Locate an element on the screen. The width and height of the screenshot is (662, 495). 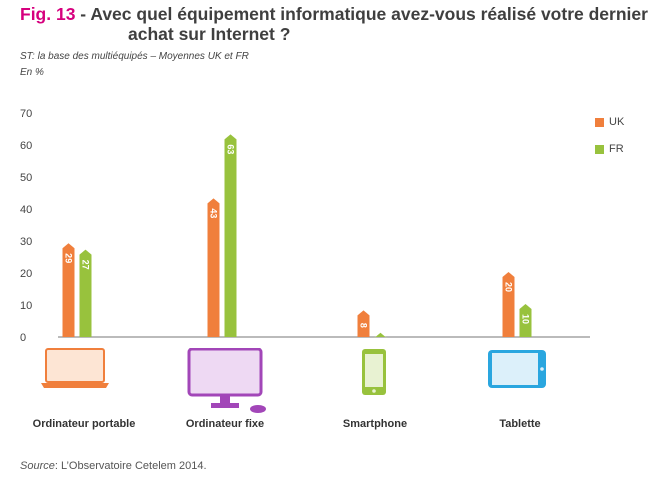
y-tick-label: 60 is located at coordinates (26, 146).